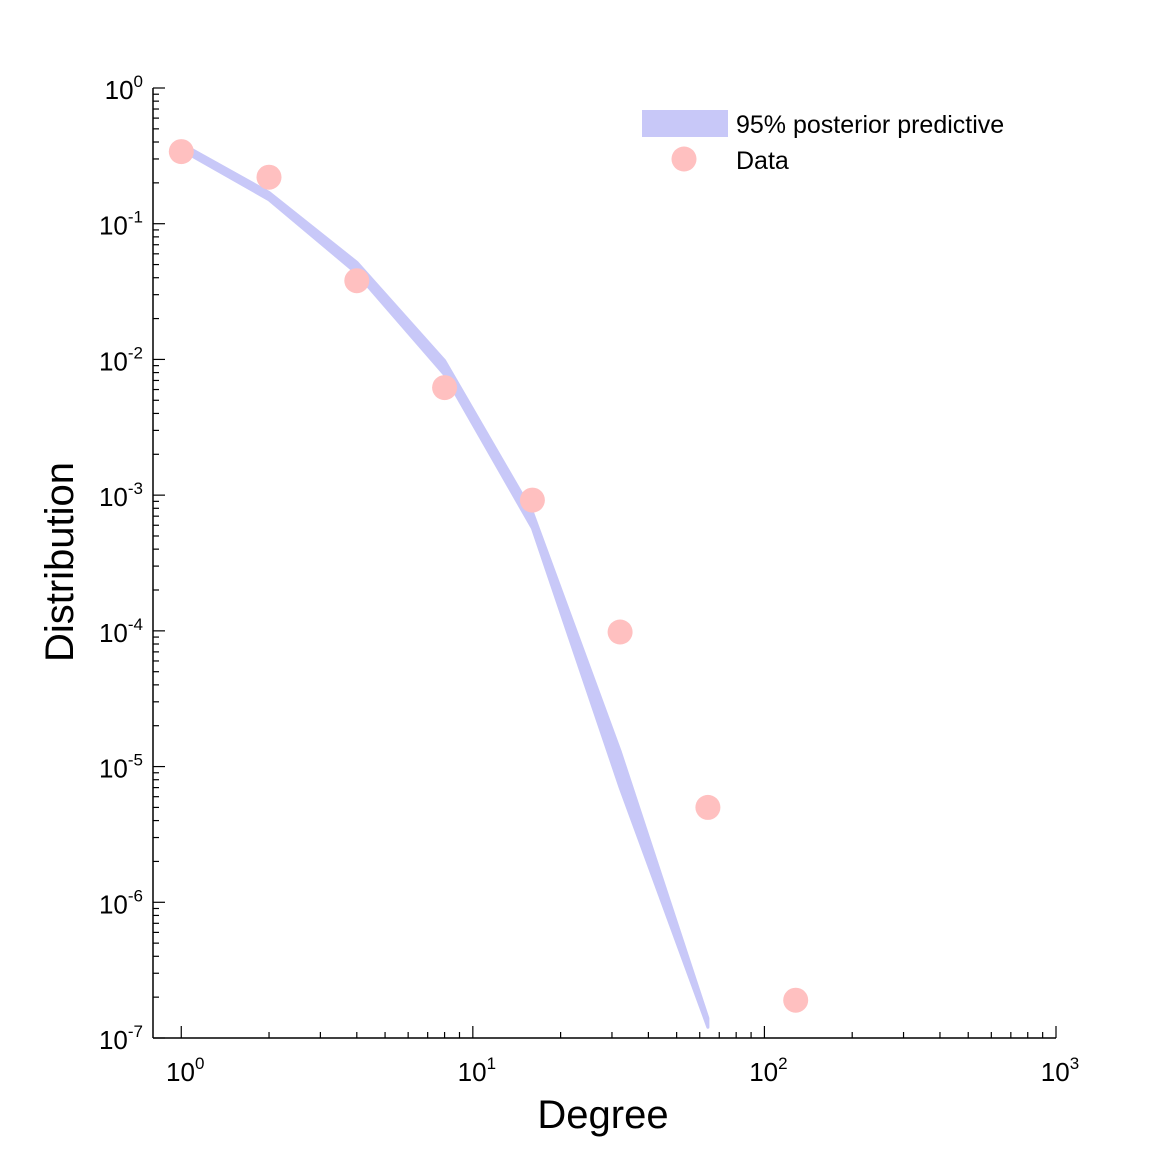  I want to click on y-tick-label: 10⁻¹, so click(121, 224).